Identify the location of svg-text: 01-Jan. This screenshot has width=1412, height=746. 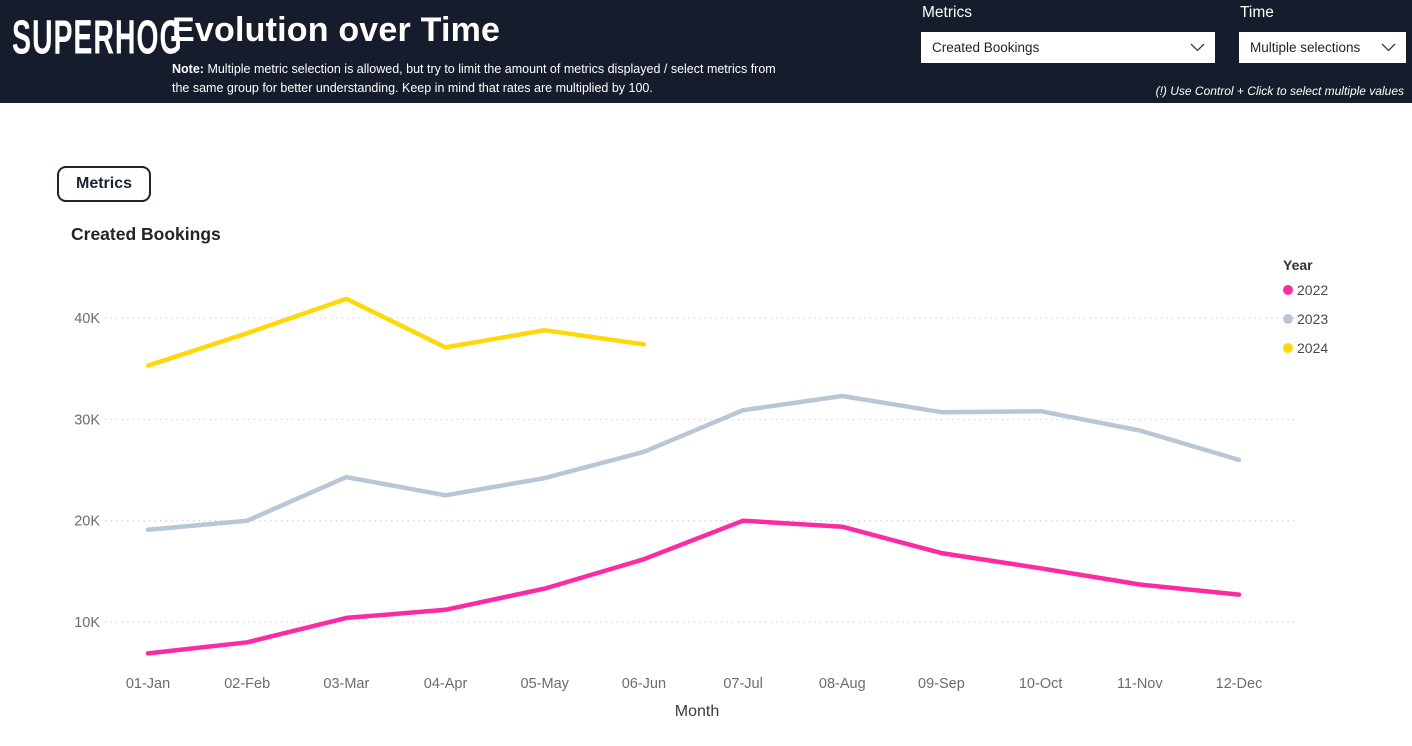
(148, 684).